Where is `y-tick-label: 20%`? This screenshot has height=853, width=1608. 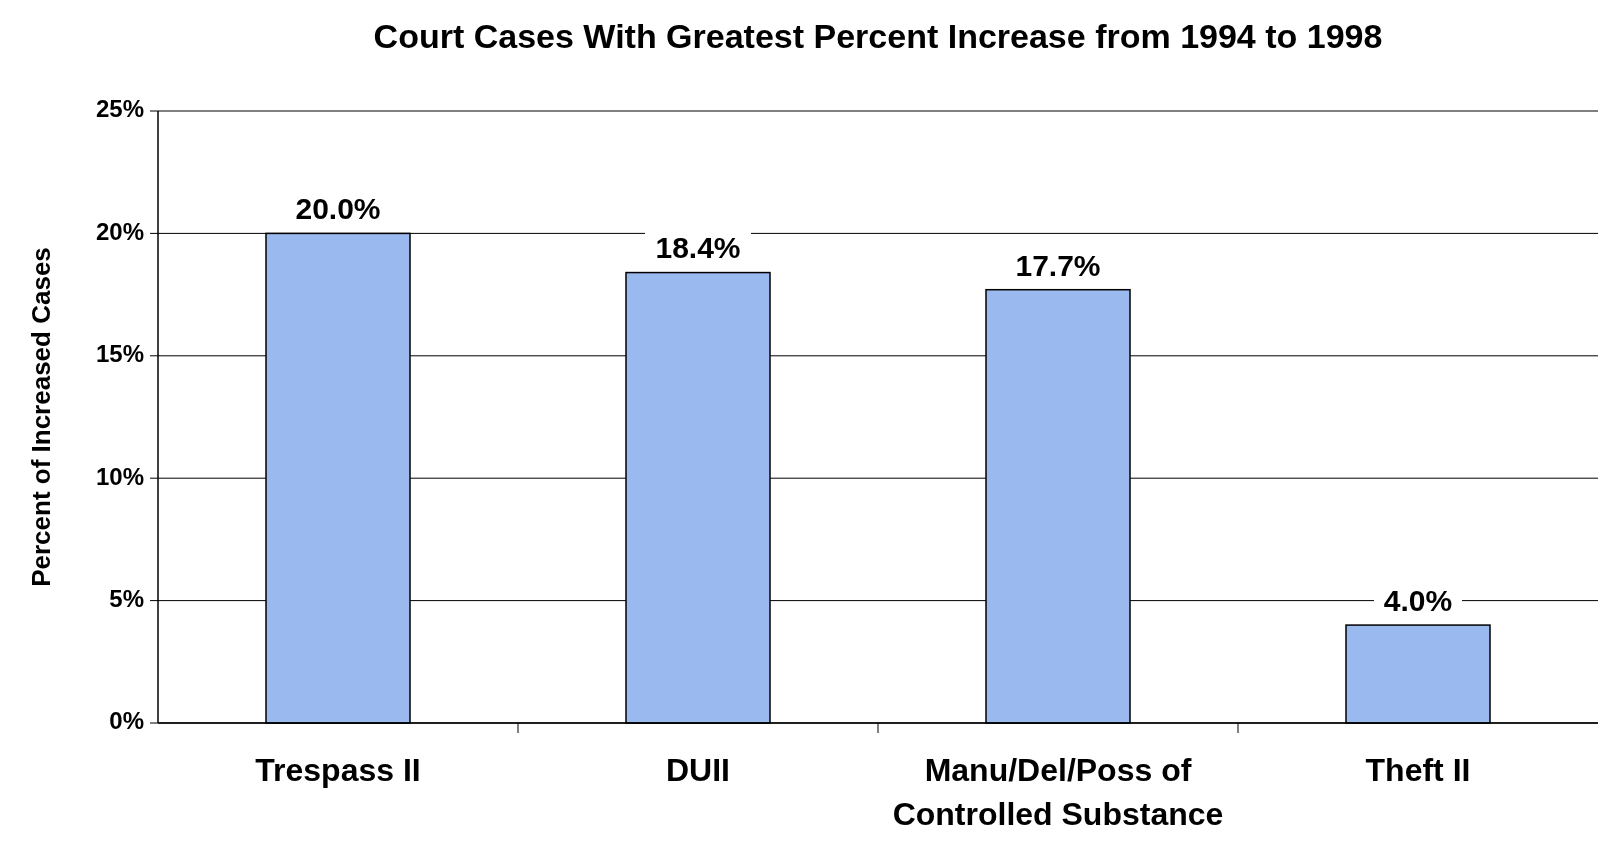
y-tick-label: 20% is located at coordinates (119, 231).